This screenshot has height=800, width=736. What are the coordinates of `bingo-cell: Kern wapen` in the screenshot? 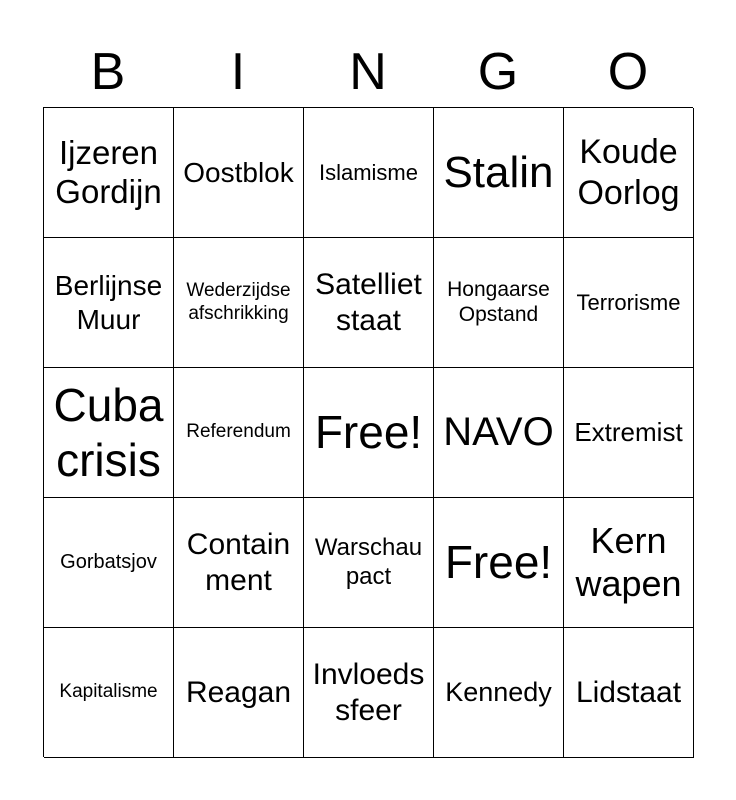 It's located at (629, 563).